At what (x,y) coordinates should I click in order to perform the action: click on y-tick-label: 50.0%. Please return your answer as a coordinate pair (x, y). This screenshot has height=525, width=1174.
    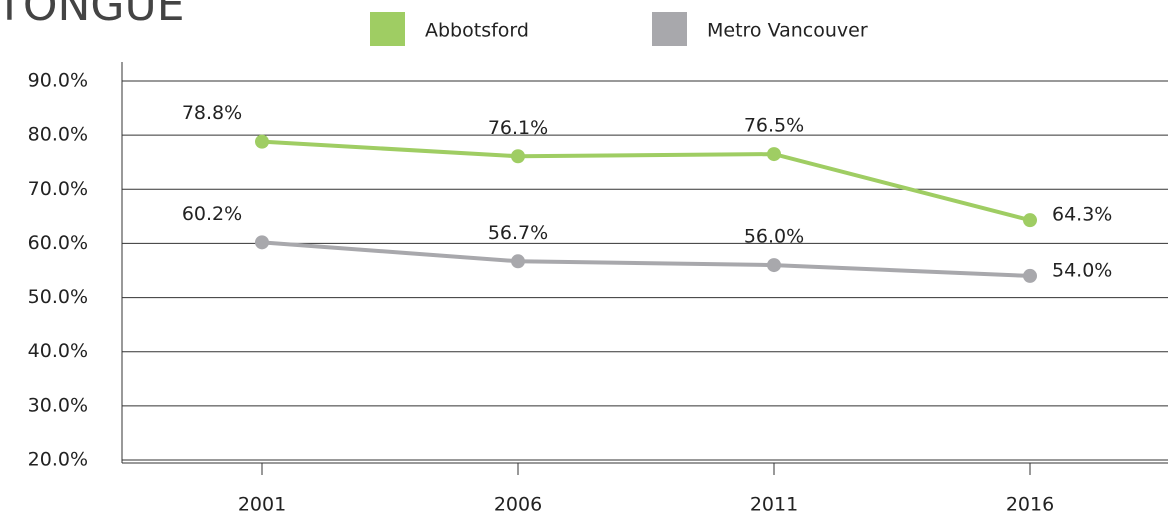
    Looking at the image, I should click on (58, 297).